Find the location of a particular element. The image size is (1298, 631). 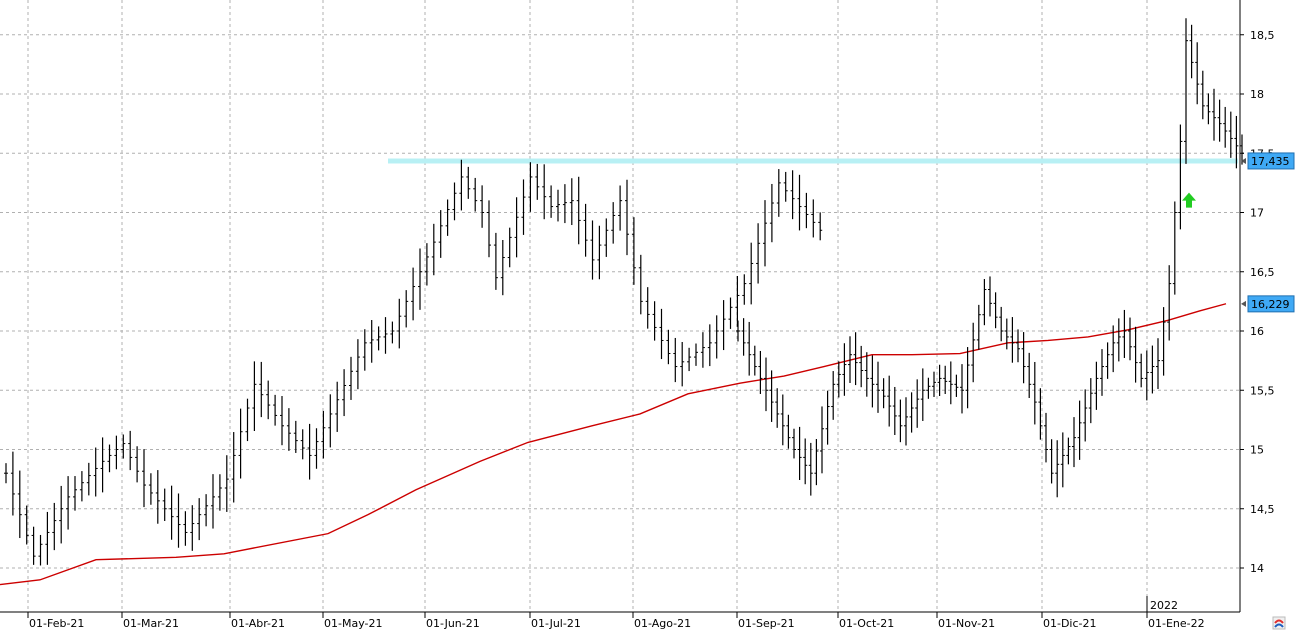

x-tick-label: 01-May-21 is located at coordinates (353, 623).